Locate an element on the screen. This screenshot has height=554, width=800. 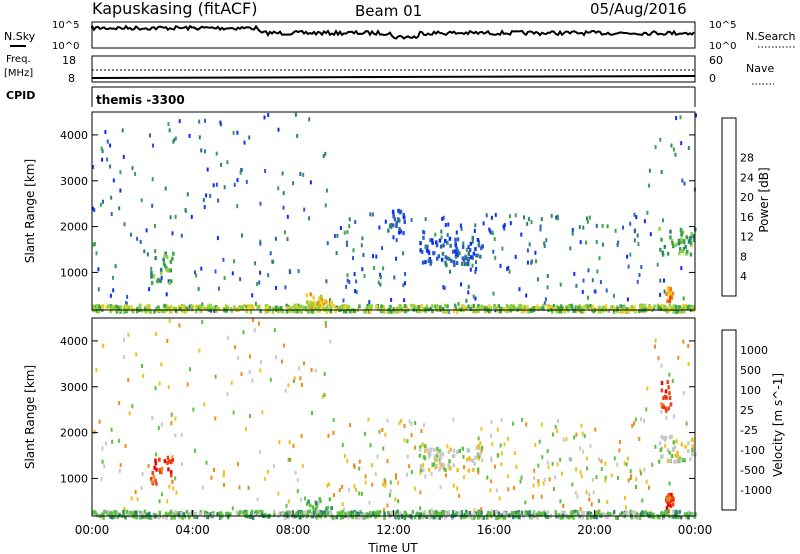
power-feature-5-cell is located at coordinates (668, 253).